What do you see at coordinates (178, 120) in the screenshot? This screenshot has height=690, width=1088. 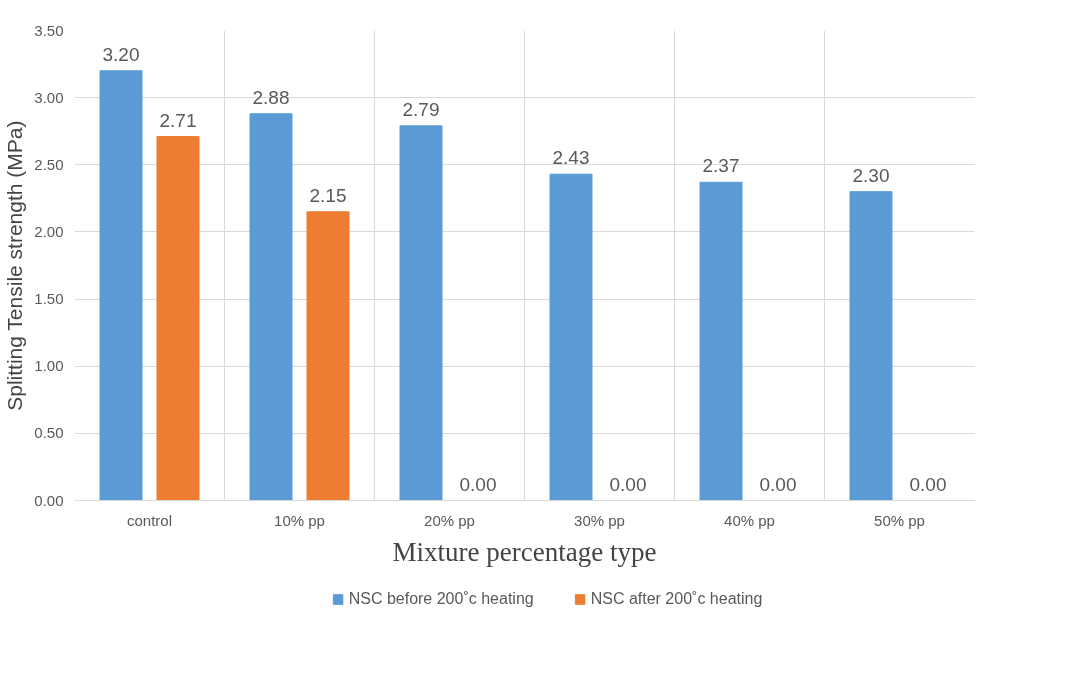 I see `data-label: 2.71` at bounding box center [178, 120].